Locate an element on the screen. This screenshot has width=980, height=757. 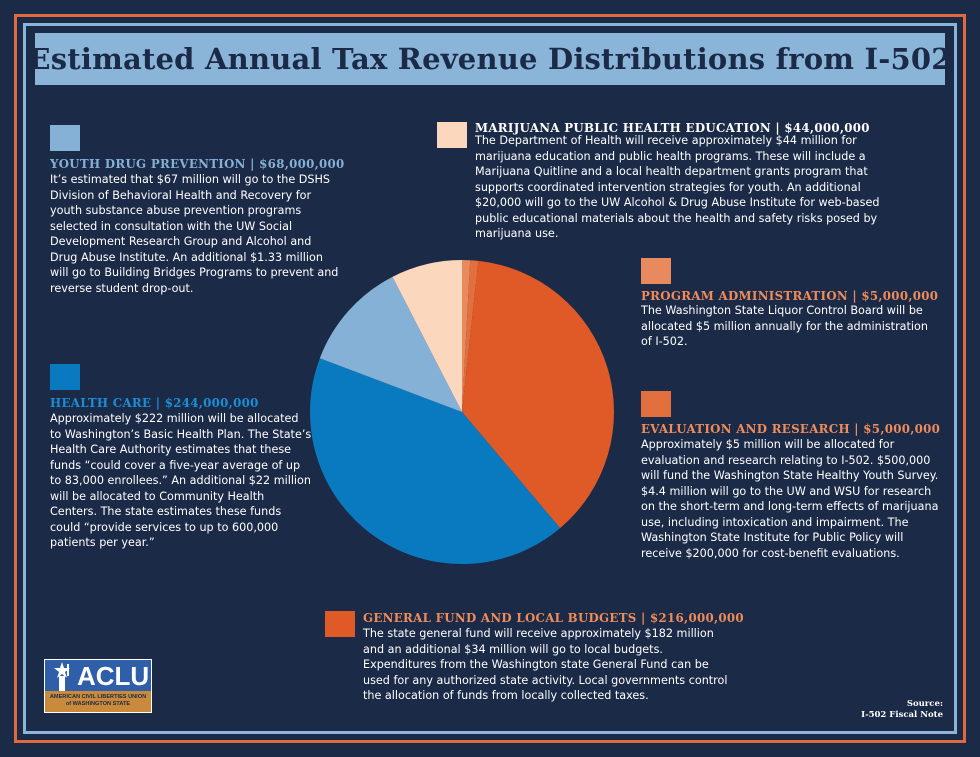
pie-slice-public-health is located at coordinates (427, 336).